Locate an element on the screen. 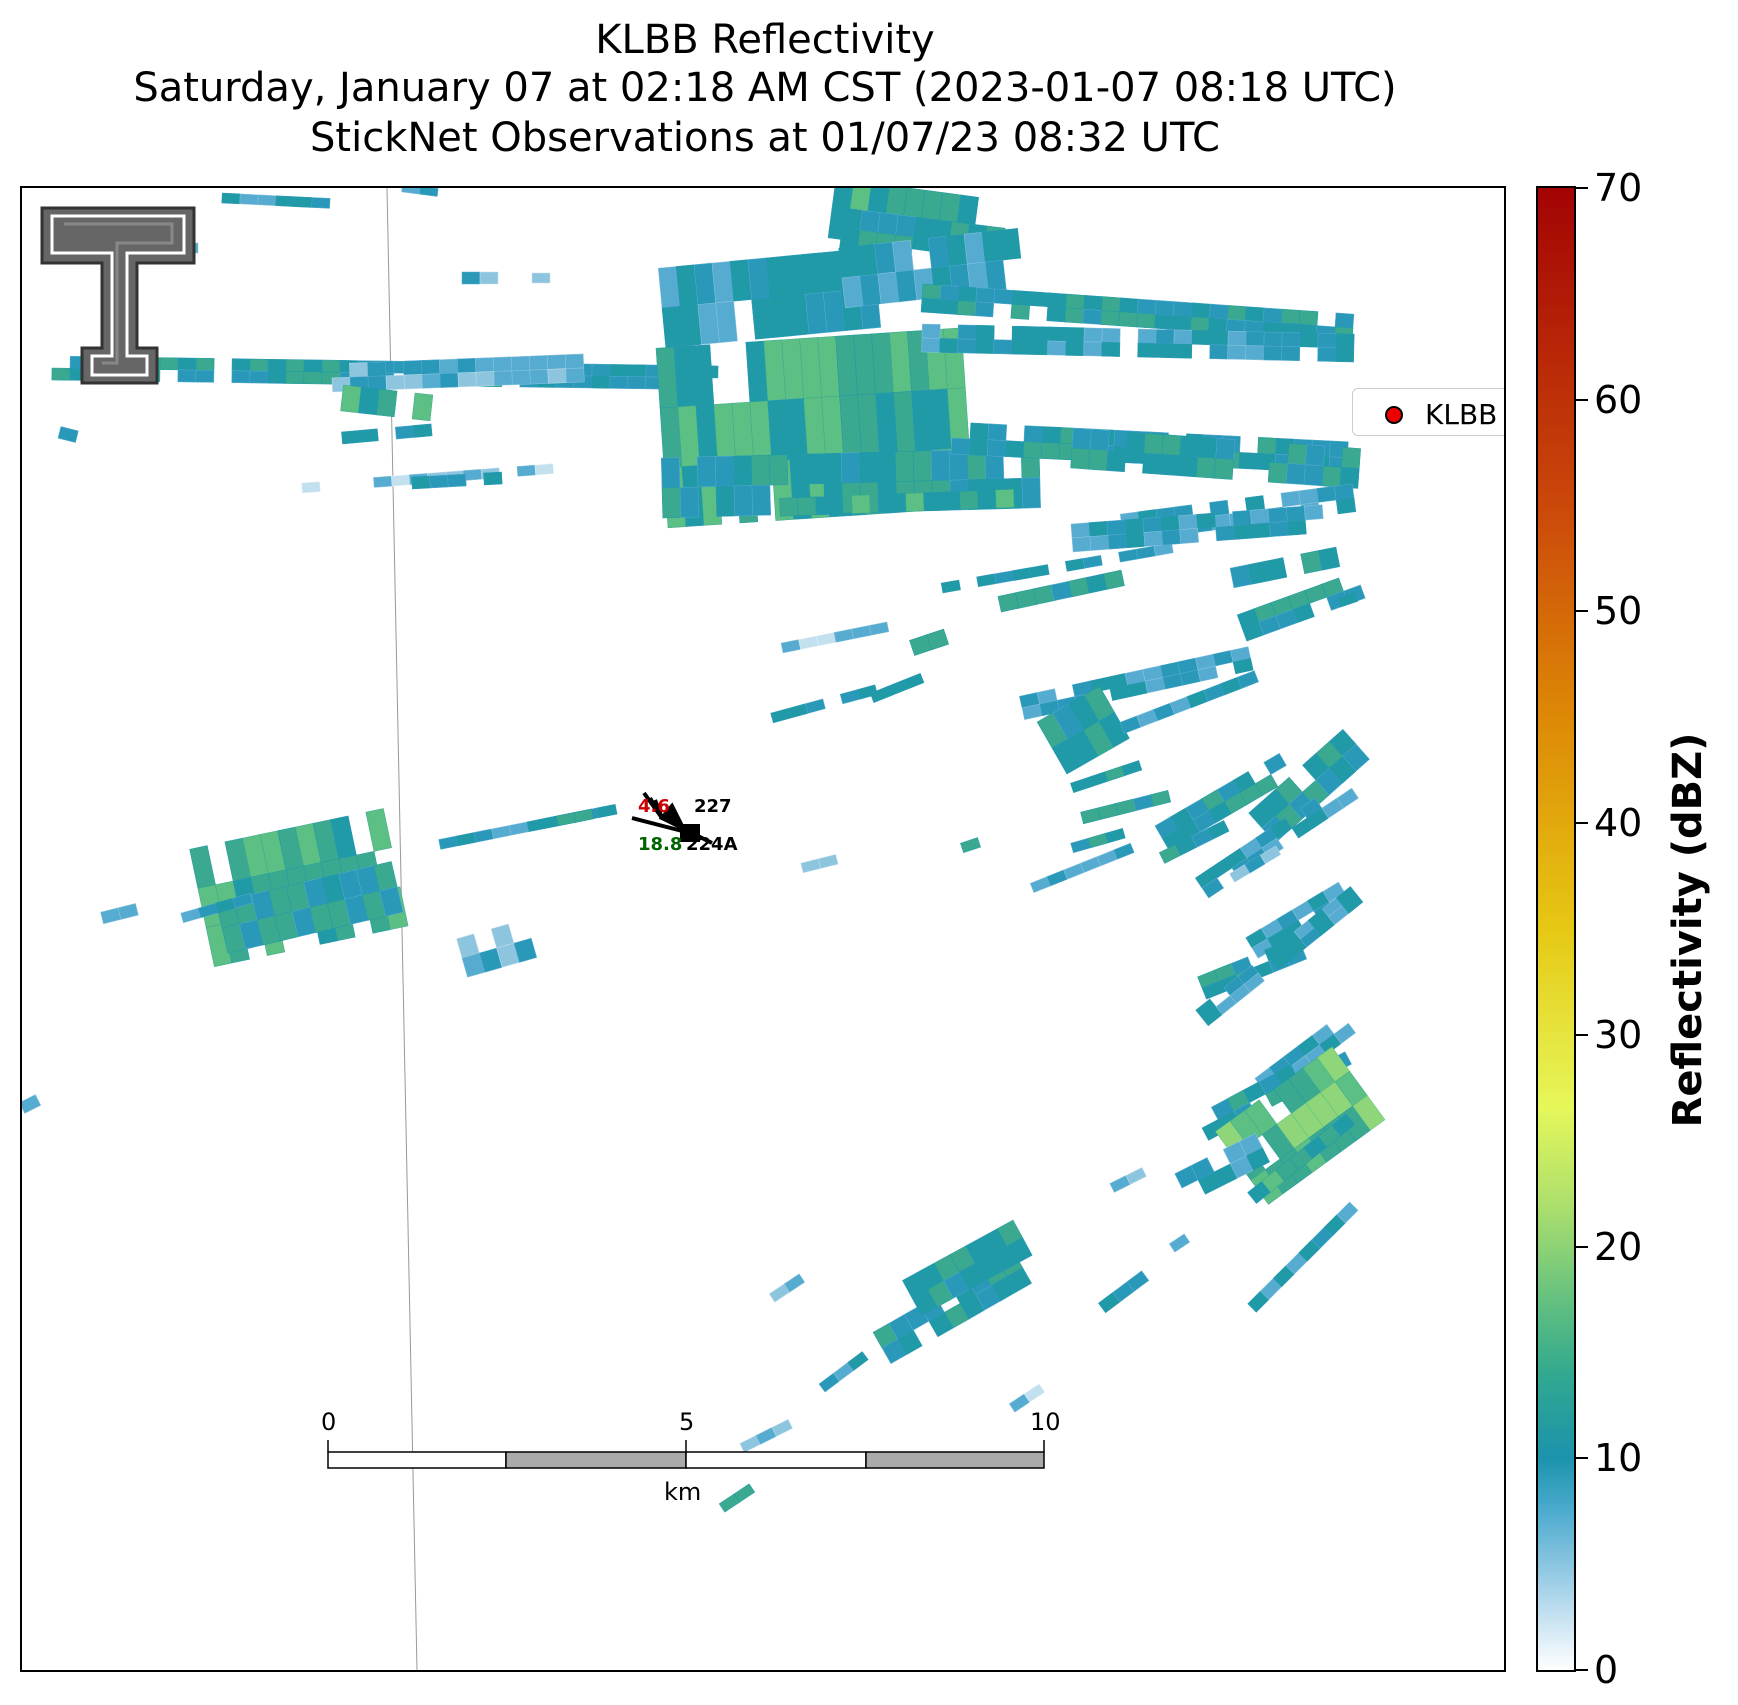  wind-barb-224a is located at coordinates (665, 829).